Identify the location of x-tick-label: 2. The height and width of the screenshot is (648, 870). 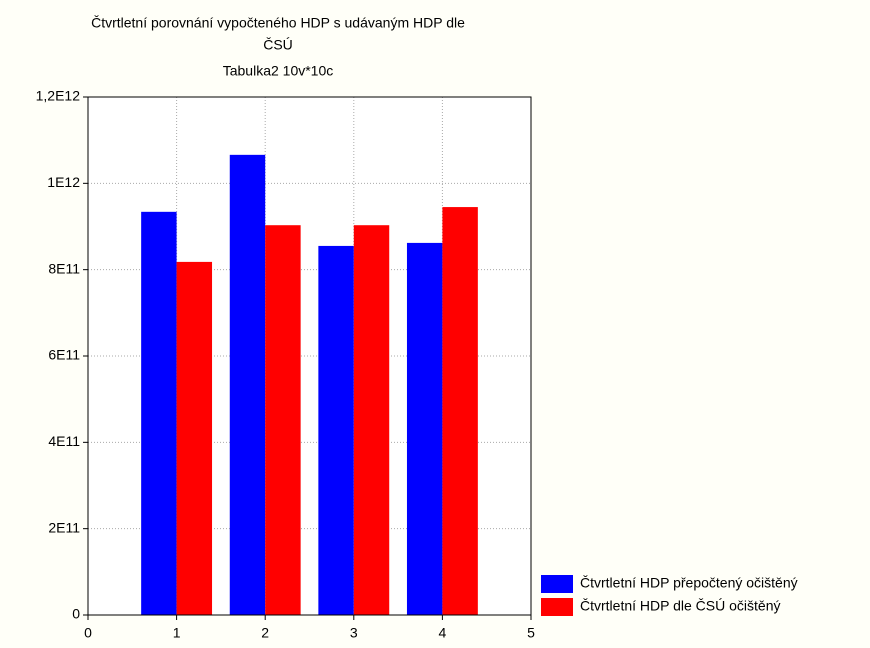
(265, 633).